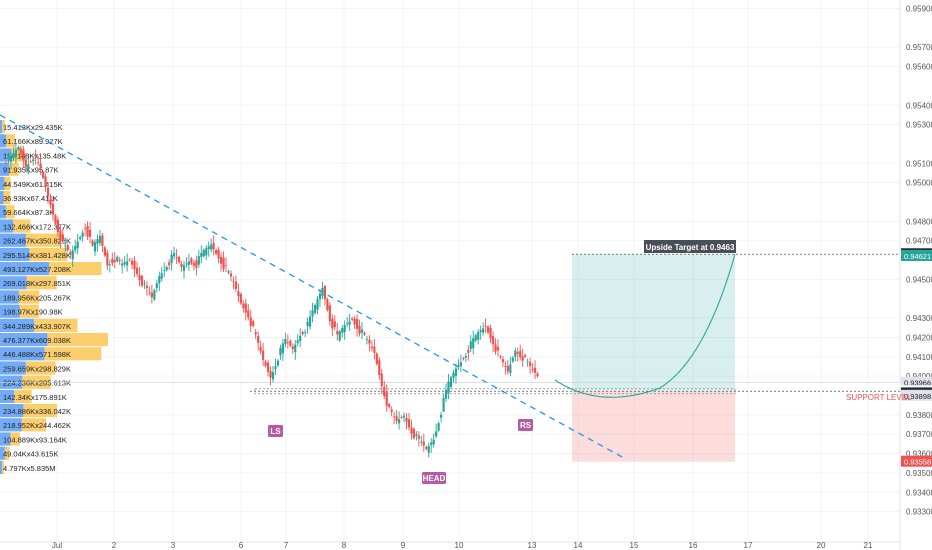 This screenshot has height=550, width=932. What do you see at coordinates (634, 545) in the screenshot?
I see `time-tick-label: 15` at bounding box center [634, 545].